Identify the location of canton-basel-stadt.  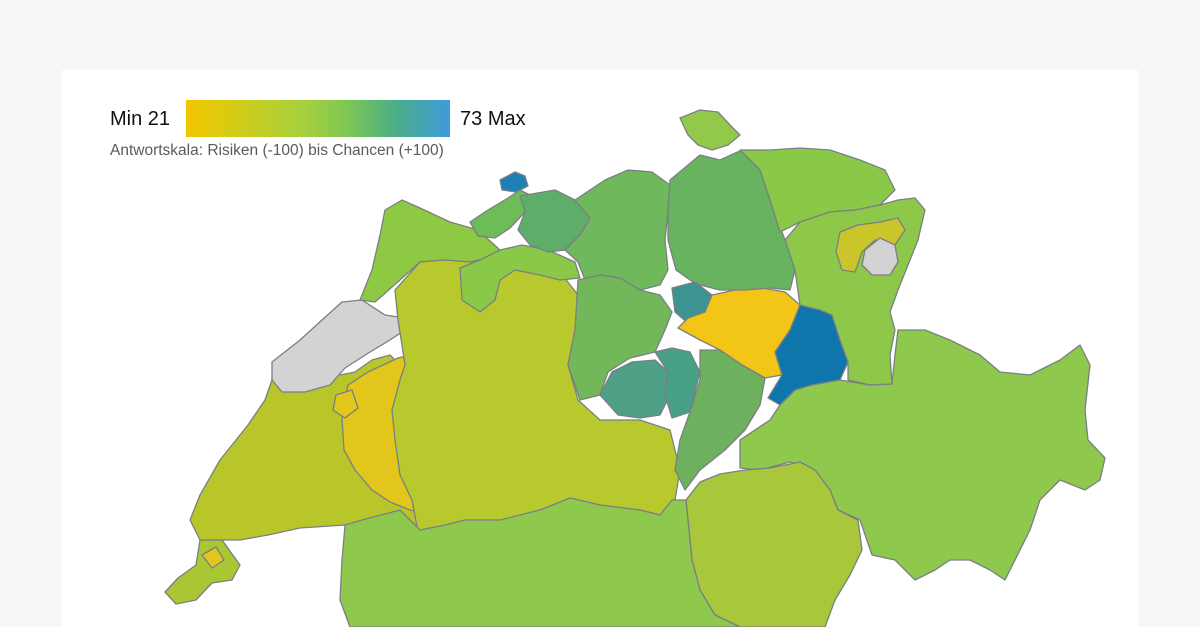
(514, 182).